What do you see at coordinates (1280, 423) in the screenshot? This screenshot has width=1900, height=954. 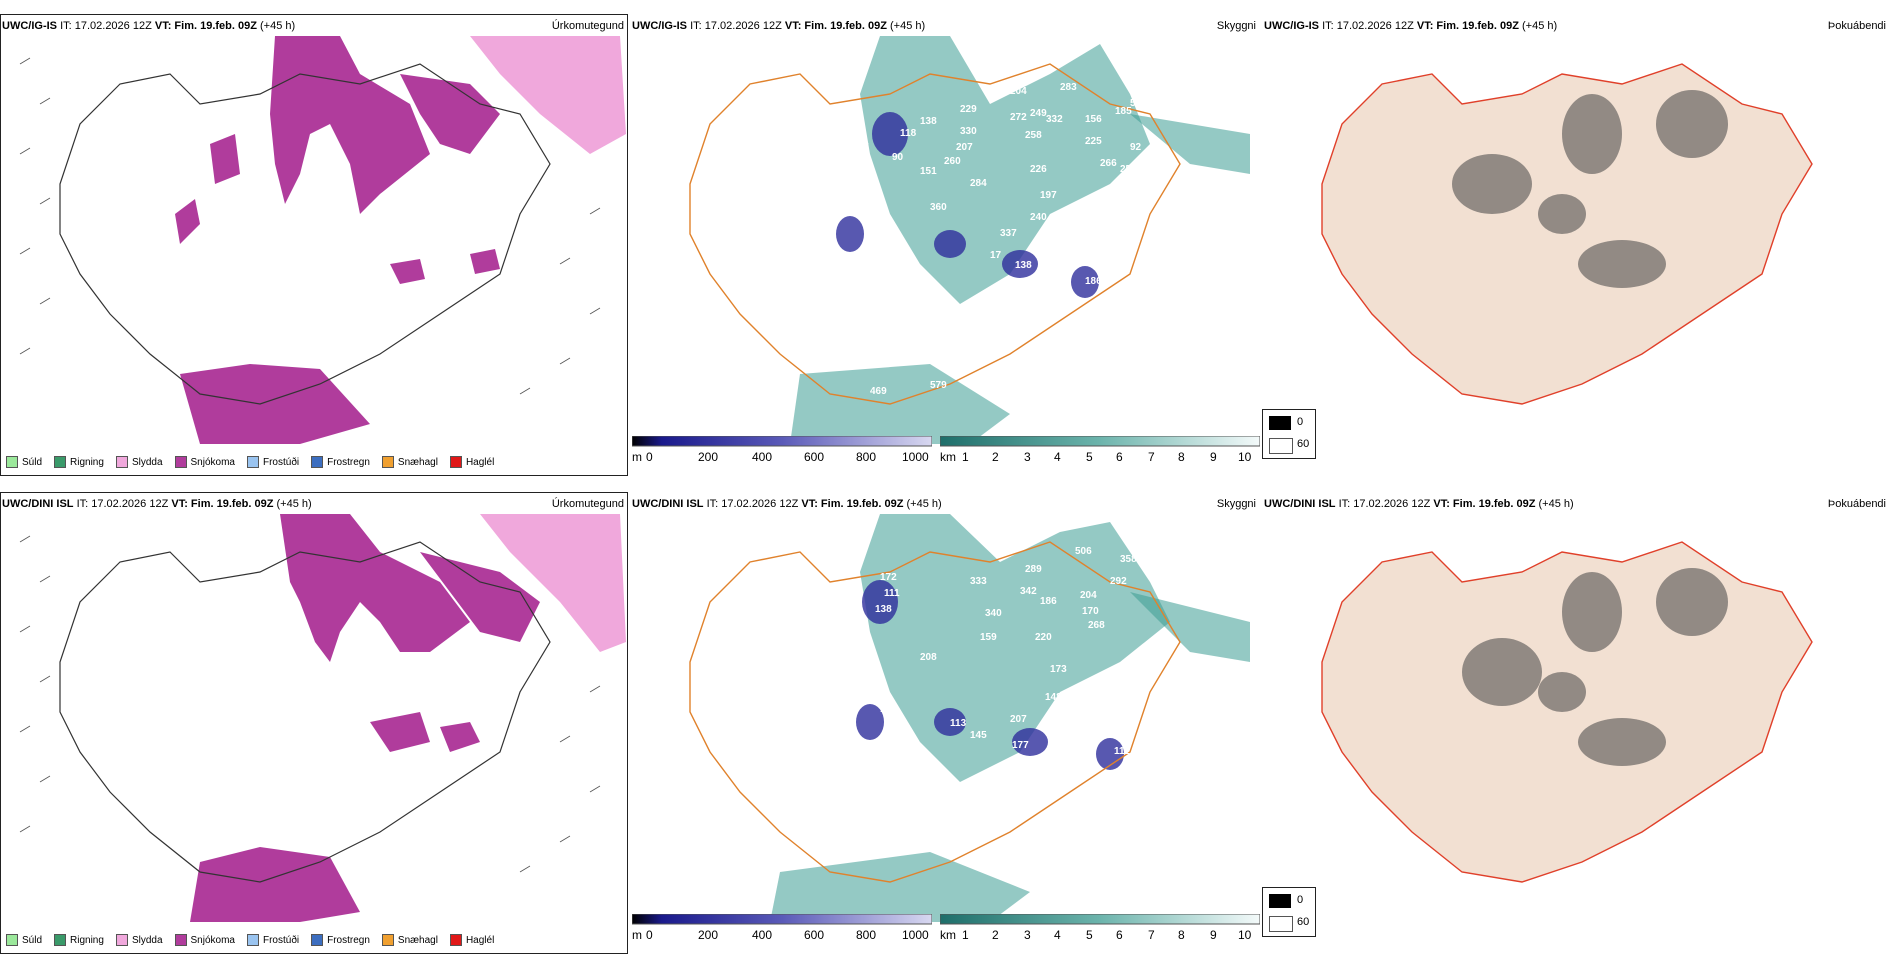 I see `fog-legend-black` at bounding box center [1280, 423].